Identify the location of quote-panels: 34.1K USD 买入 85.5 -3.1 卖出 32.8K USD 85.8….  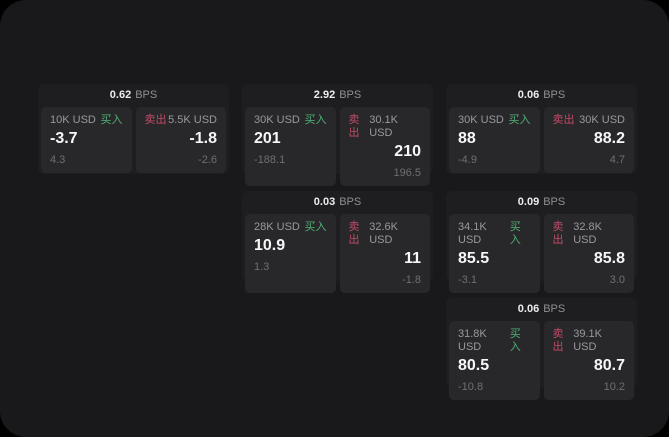
(541, 255).